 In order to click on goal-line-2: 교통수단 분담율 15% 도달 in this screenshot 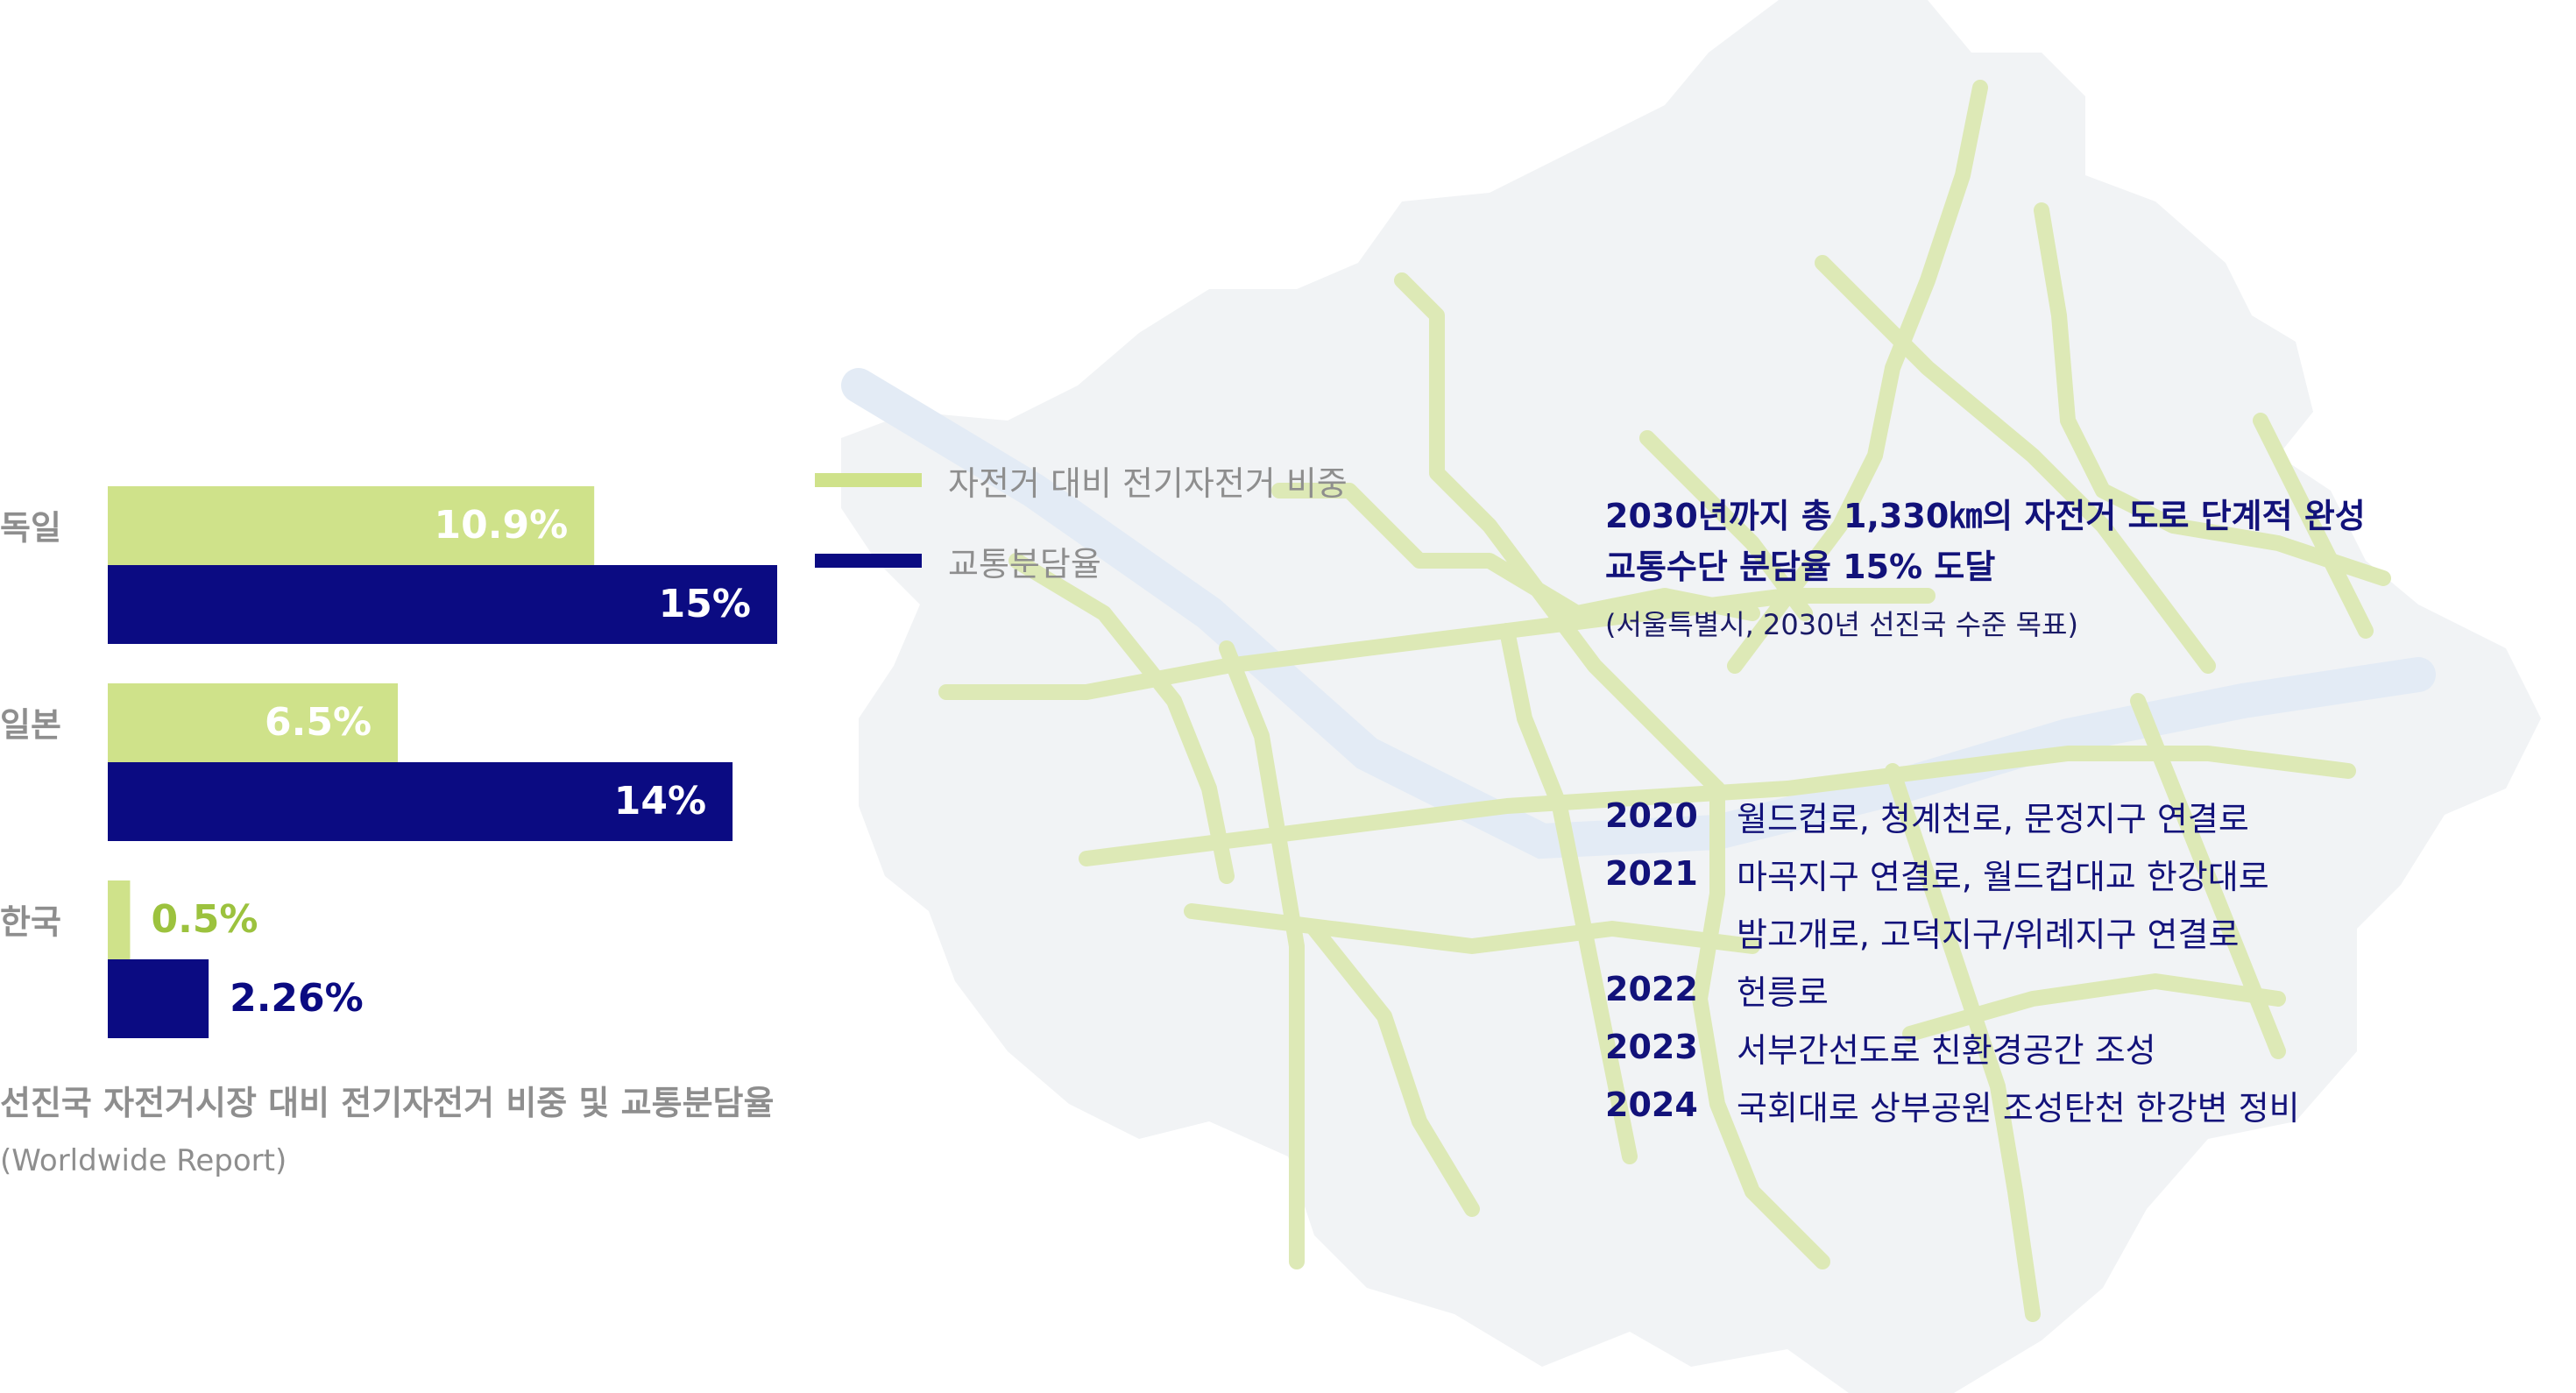, I will do `click(1800, 567)`.